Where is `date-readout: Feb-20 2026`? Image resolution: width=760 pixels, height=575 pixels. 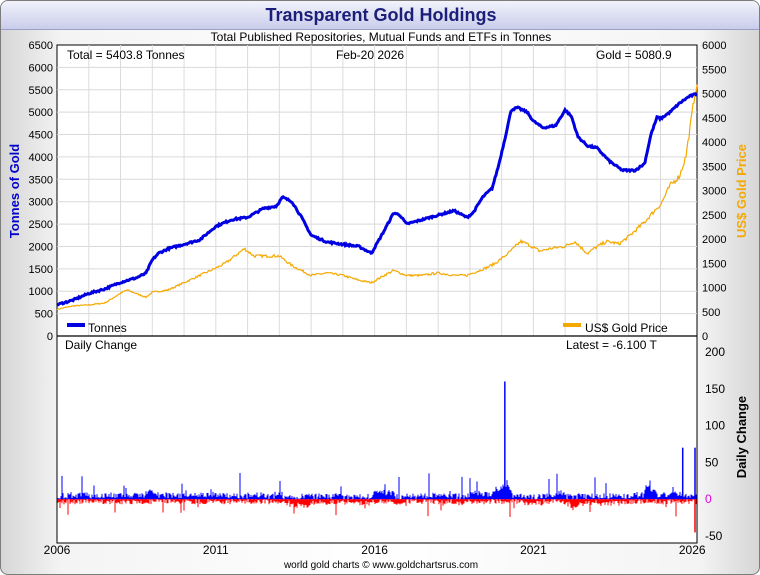 date-readout: Feb-20 2026 is located at coordinates (370, 55).